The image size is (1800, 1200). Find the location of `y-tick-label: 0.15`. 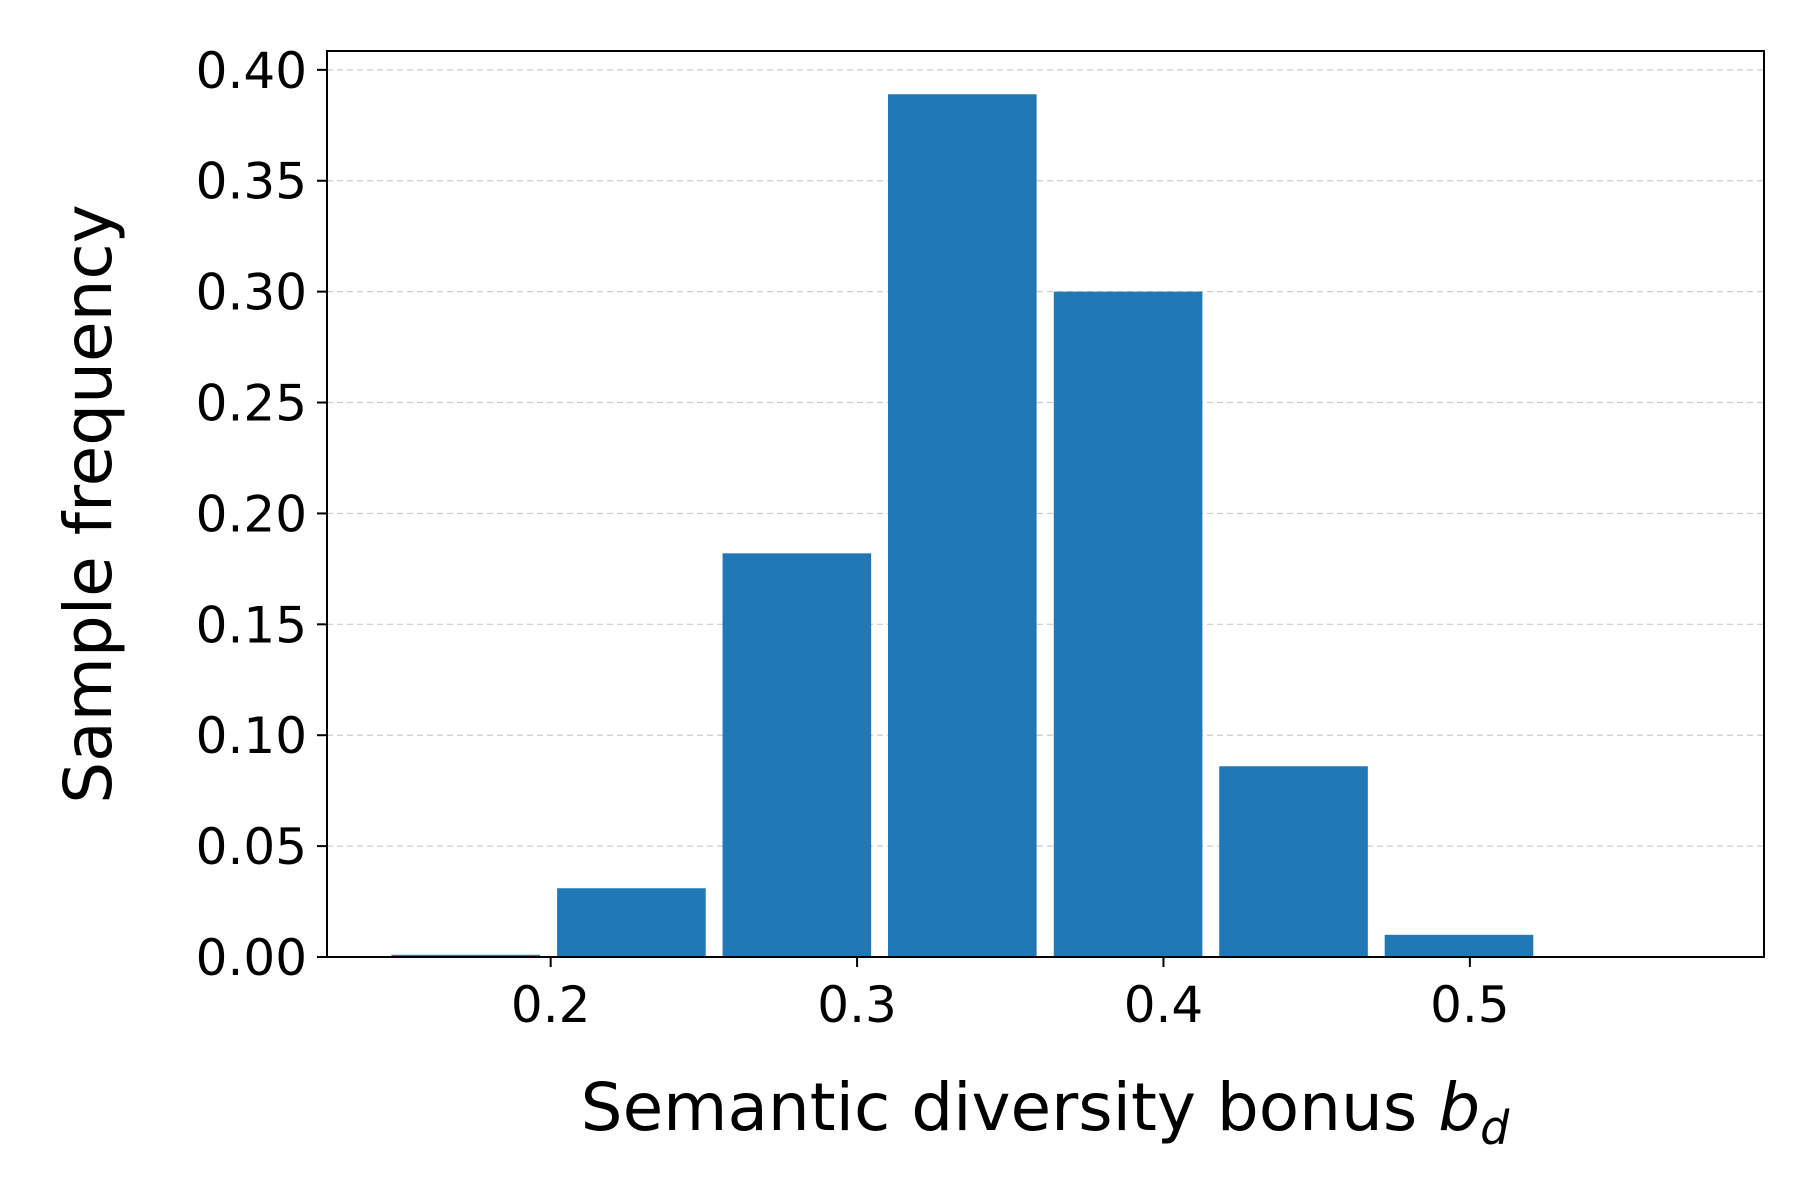

y-tick-label: 0.15 is located at coordinates (251, 625).